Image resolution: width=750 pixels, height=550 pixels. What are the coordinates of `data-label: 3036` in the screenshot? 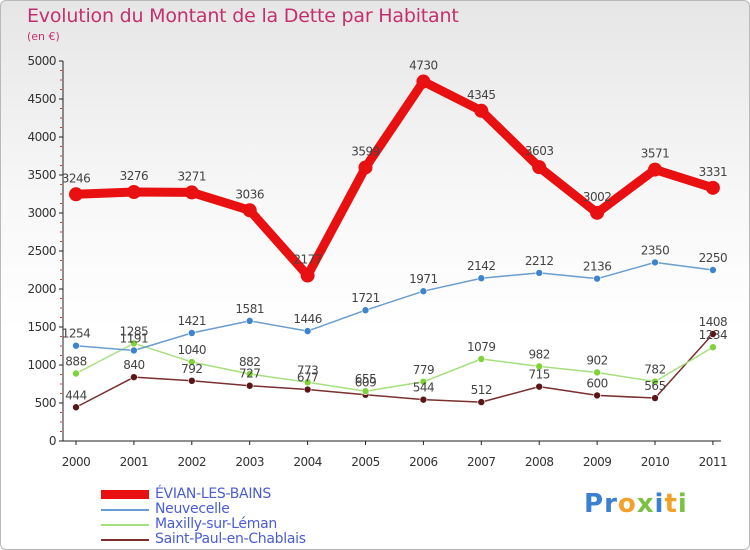 It's located at (249, 194).